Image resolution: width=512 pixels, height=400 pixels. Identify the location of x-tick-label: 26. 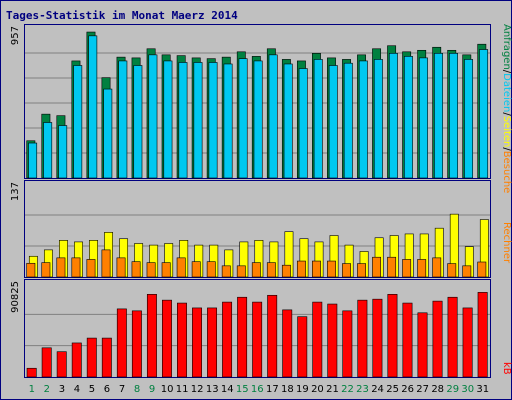
(407, 389).